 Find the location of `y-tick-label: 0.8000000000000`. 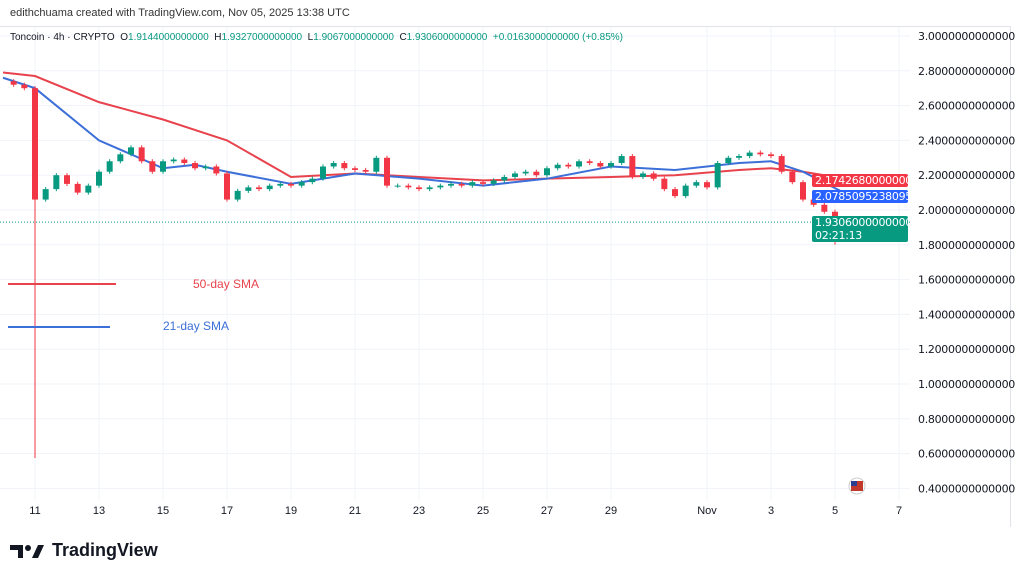

y-tick-label: 0.8000000000000 is located at coordinates (966, 419).